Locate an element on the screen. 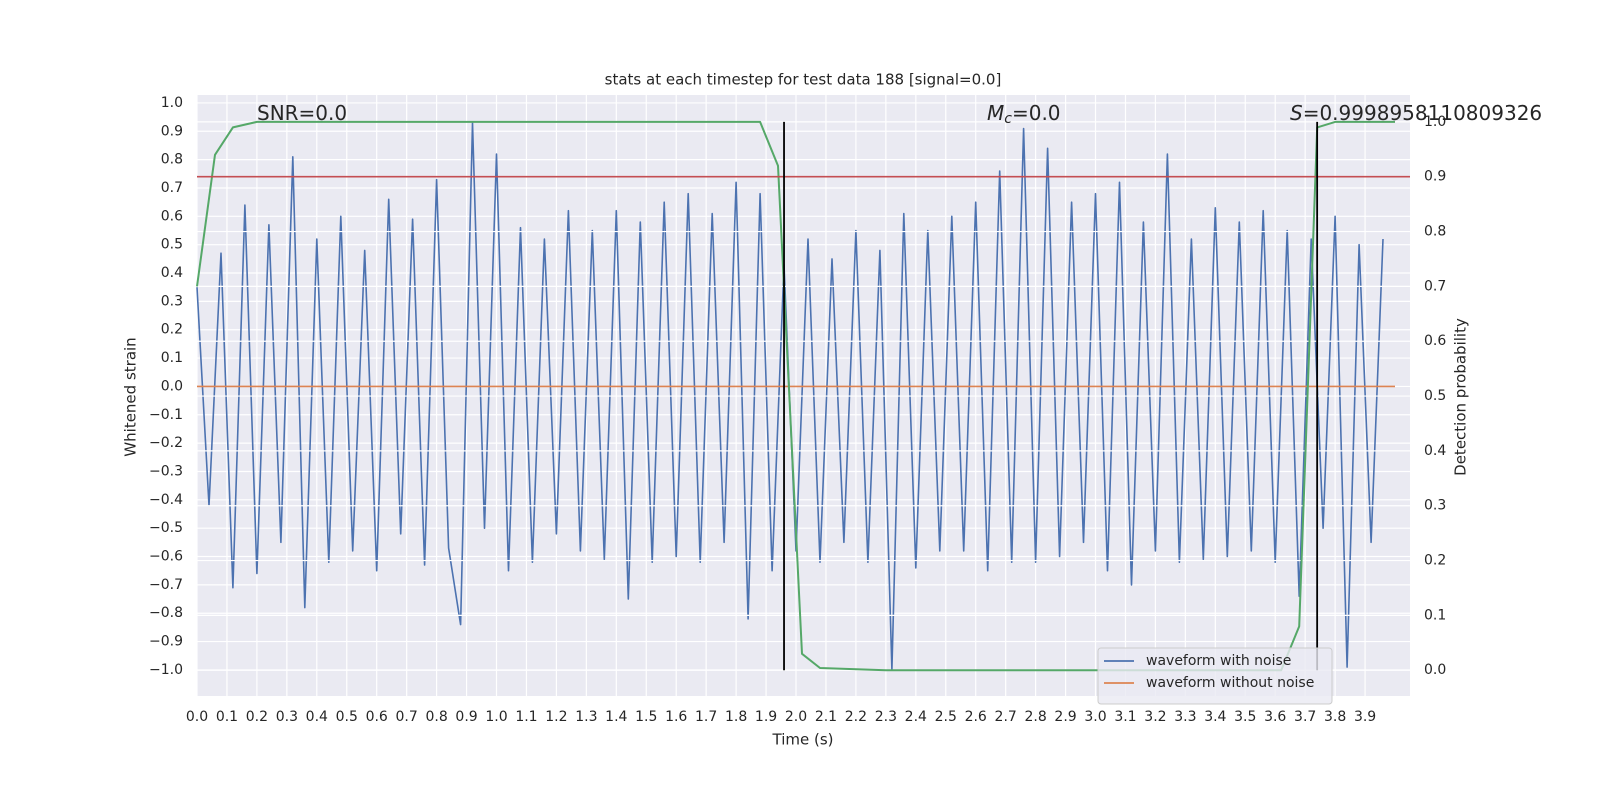 Image resolution: width=1600 pixels, height=800 pixels. y-tick-label: −0.9 is located at coordinates (166, 642).